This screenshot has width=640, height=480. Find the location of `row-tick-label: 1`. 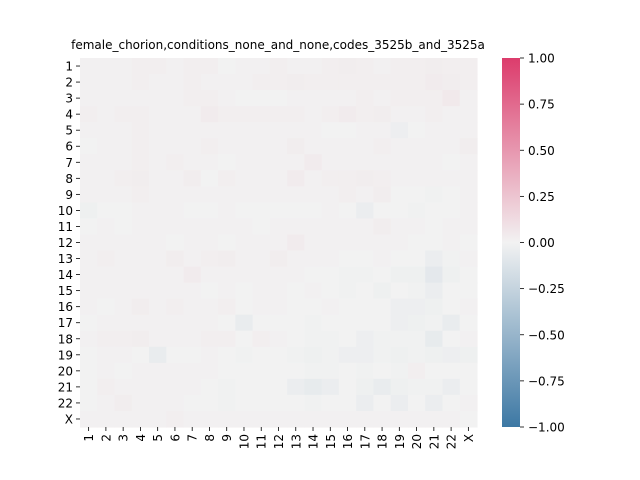

row-tick-label: 1 is located at coordinates (69, 67).